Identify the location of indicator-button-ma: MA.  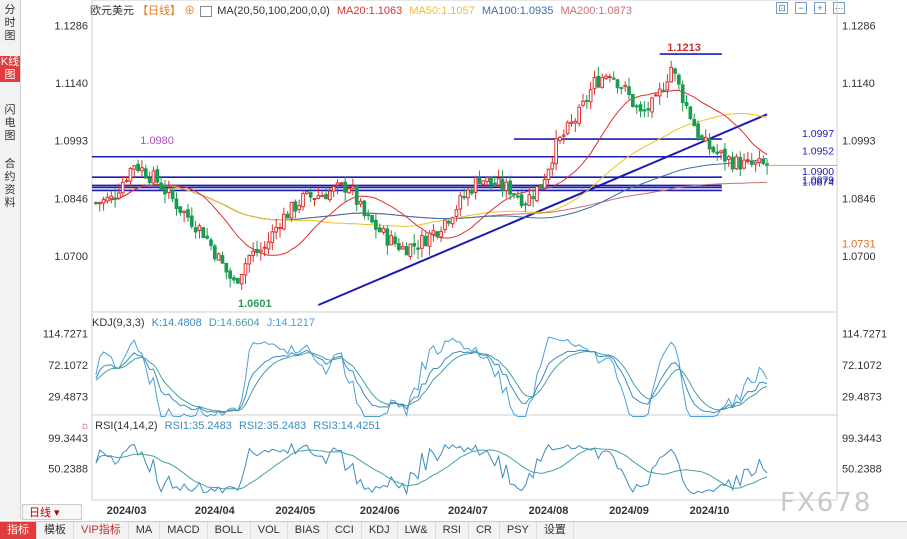
(145, 530).